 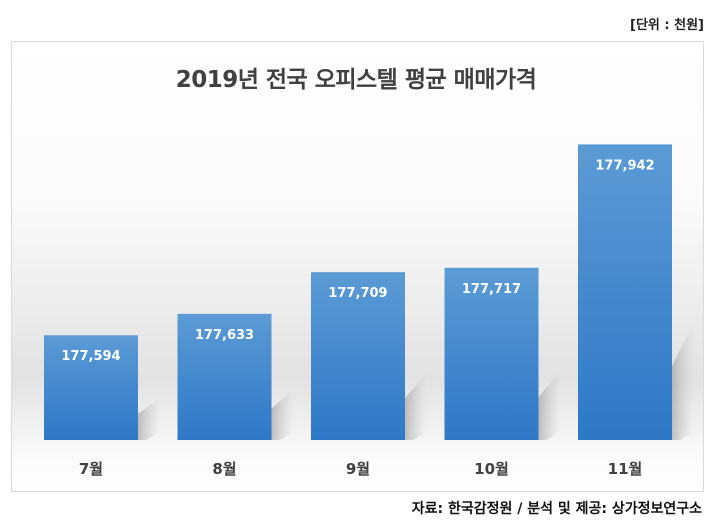 I want to click on data-label: 177,594, so click(x=90, y=356).